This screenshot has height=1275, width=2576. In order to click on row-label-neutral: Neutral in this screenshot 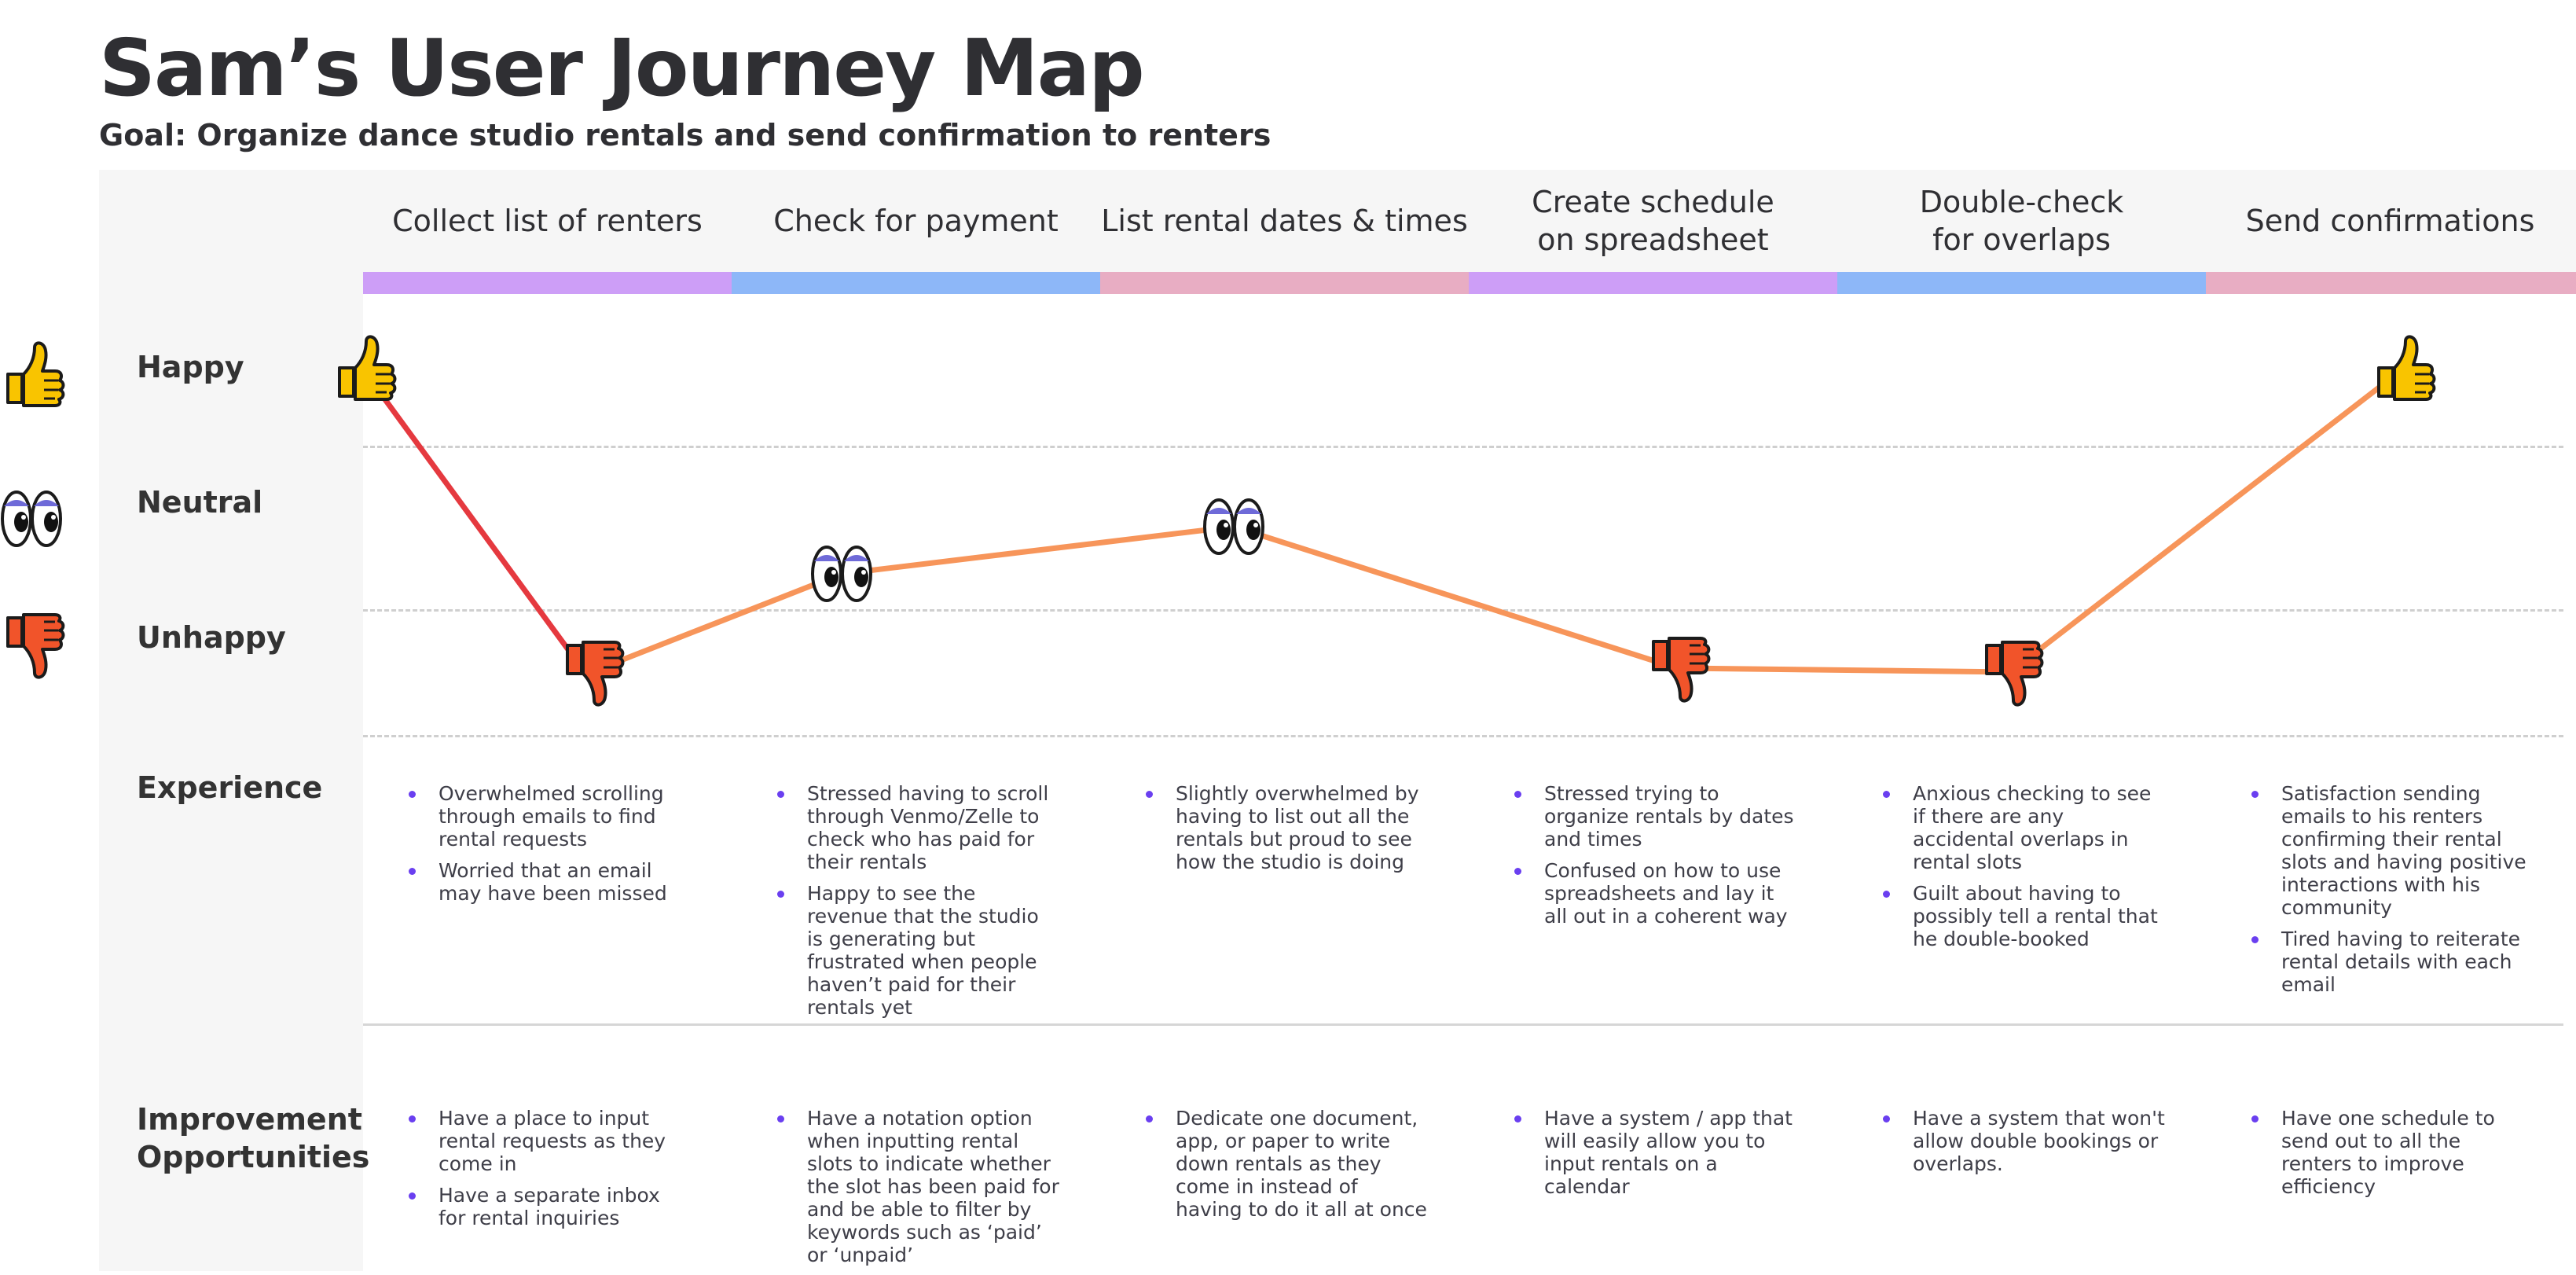, I will do `click(200, 502)`.